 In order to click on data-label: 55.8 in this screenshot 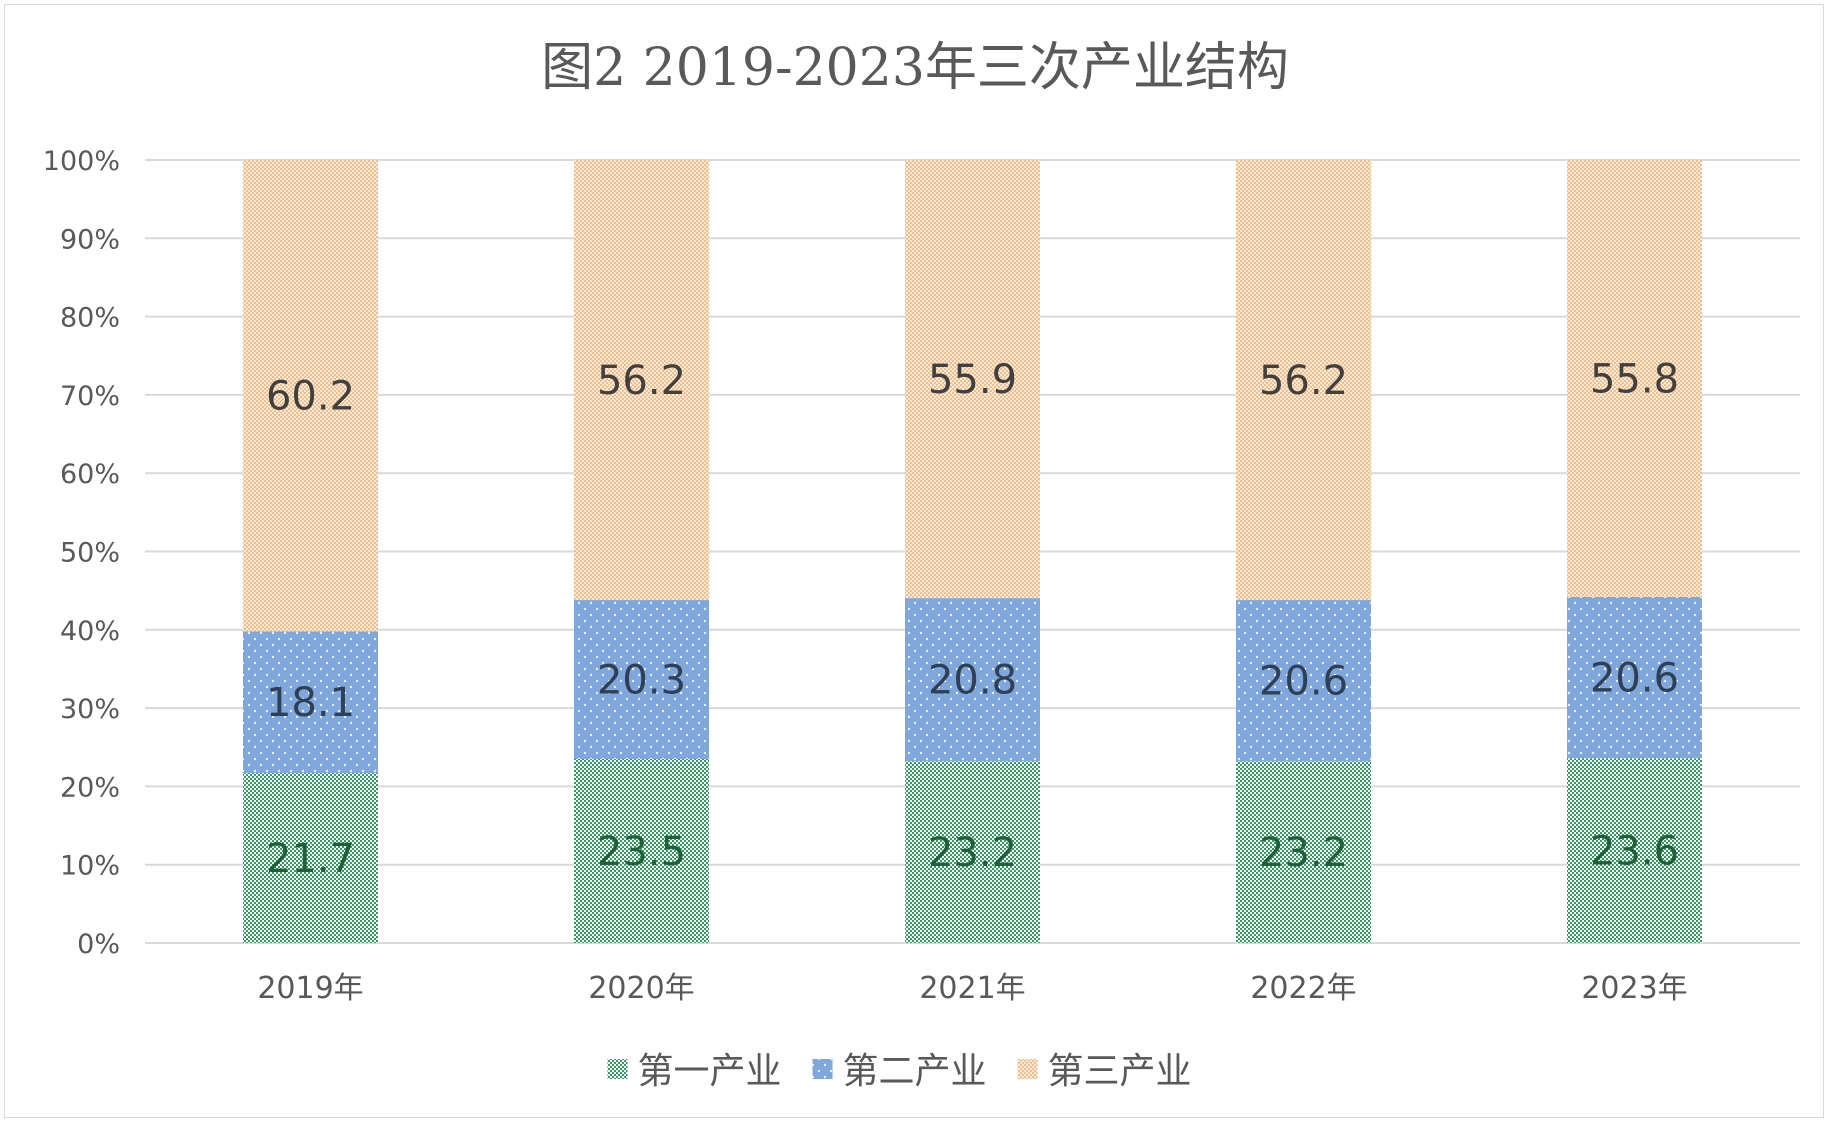, I will do `click(1634, 379)`.